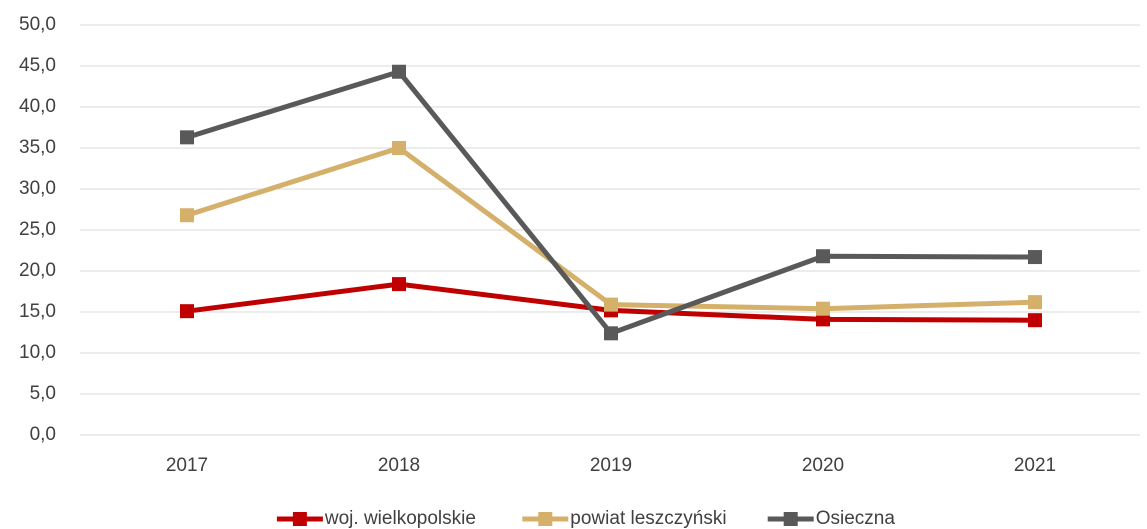 Image resolution: width=1147 pixels, height=529 pixels. Describe the element at coordinates (43, 434) in the screenshot. I see `y-tick-label: 0,0` at that location.